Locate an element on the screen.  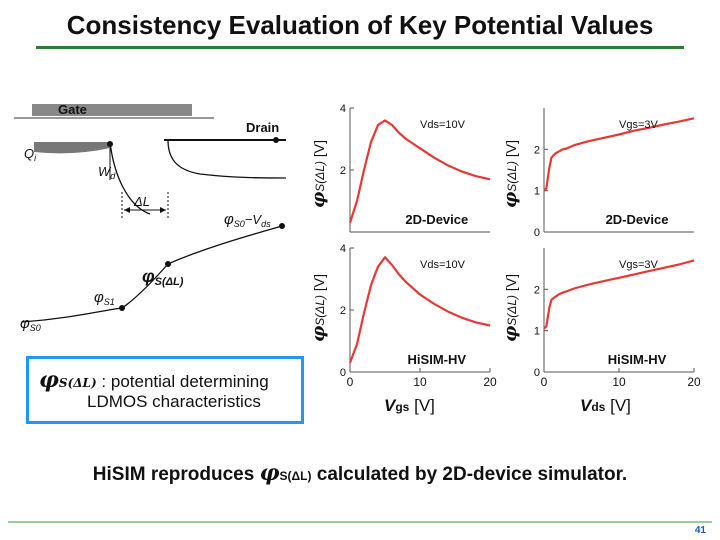
summary-prefix: HiSIM reproduces is located at coordinates (176, 474).